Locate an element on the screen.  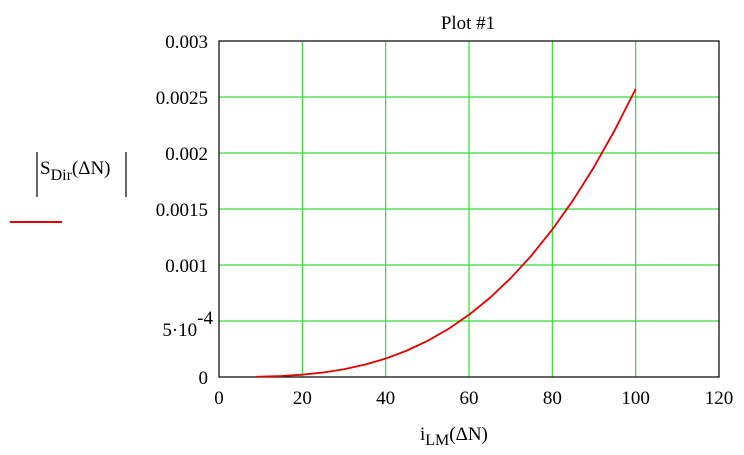
y-axis-label: SDir(ΔN) is located at coordinates (68, 187).